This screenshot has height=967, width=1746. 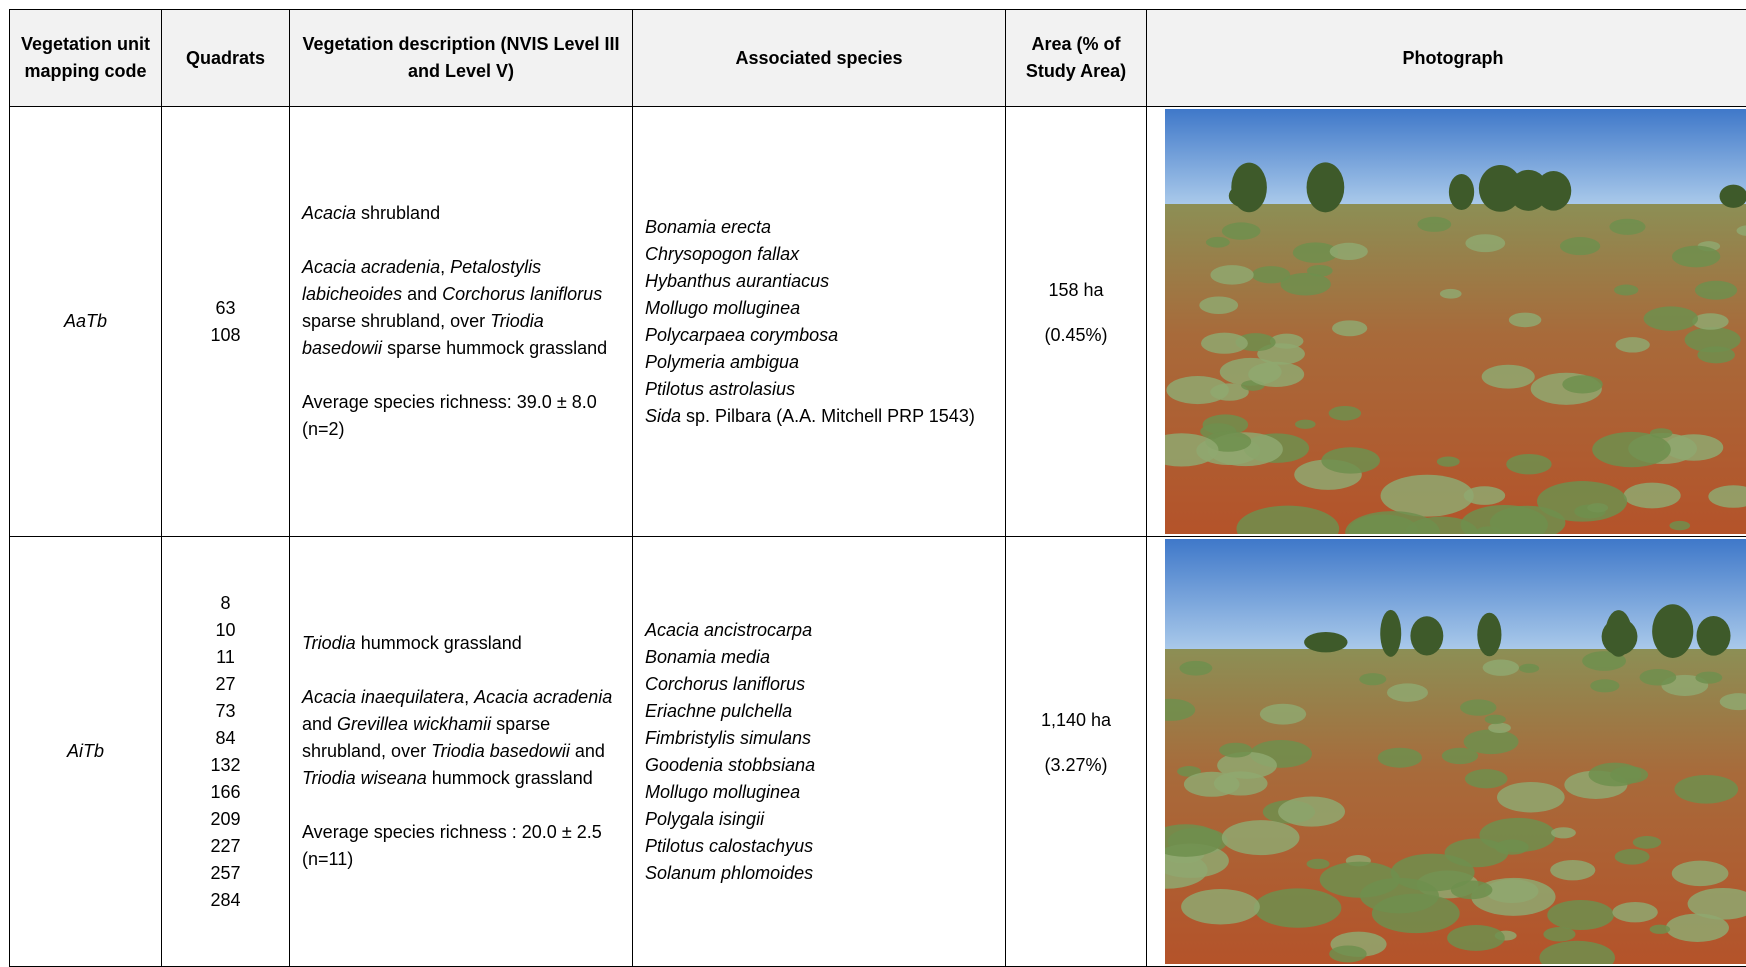 What do you see at coordinates (737, 281) in the screenshot?
I see `species-text: Hybanthus aurantiacus` at bounding box center [737, 281].